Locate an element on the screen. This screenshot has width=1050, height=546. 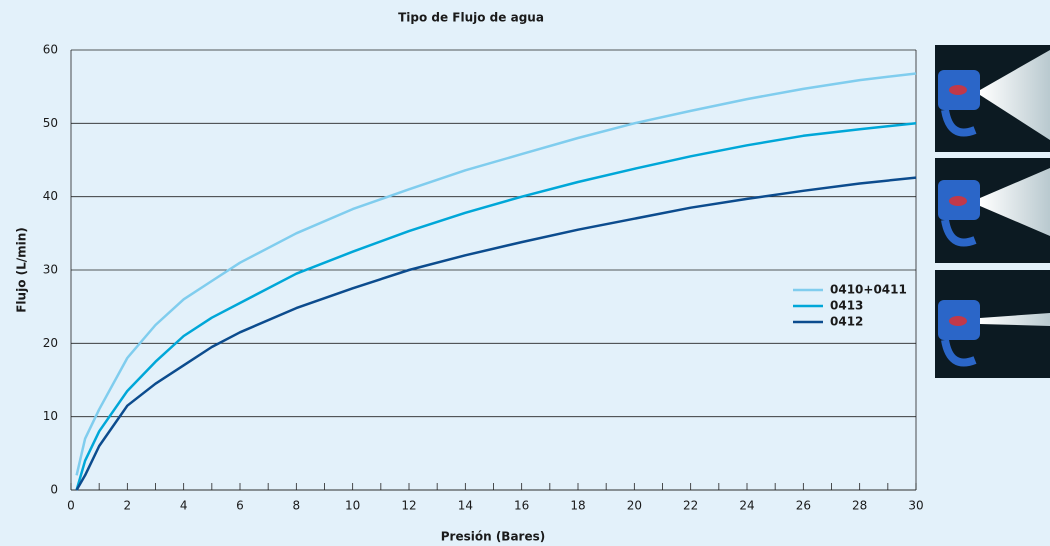
legend-label: 0413 is located at coordinates (846, 306).